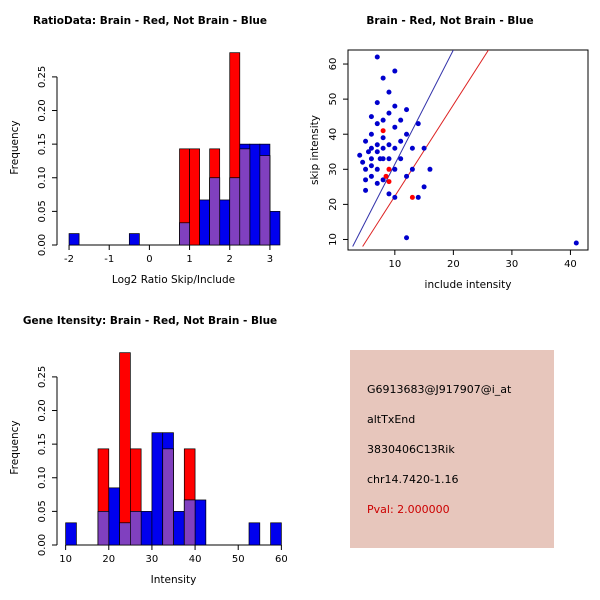  I want to click on gene-symbol-text: 3830406C13Rik, so click(411, 449).